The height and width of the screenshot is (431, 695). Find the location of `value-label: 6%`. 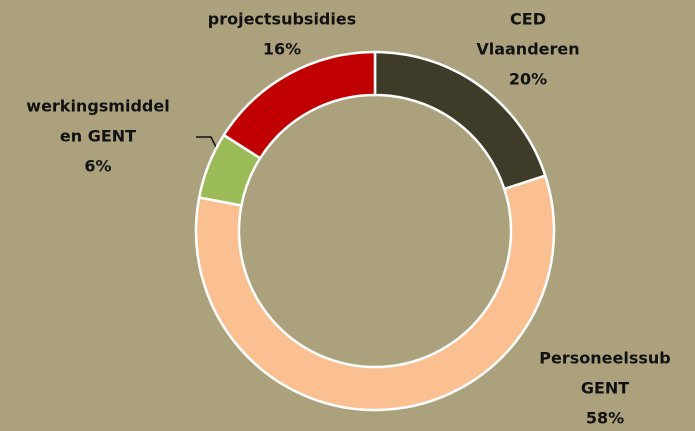

value-label: 6% is located at coordinates (97, 166).